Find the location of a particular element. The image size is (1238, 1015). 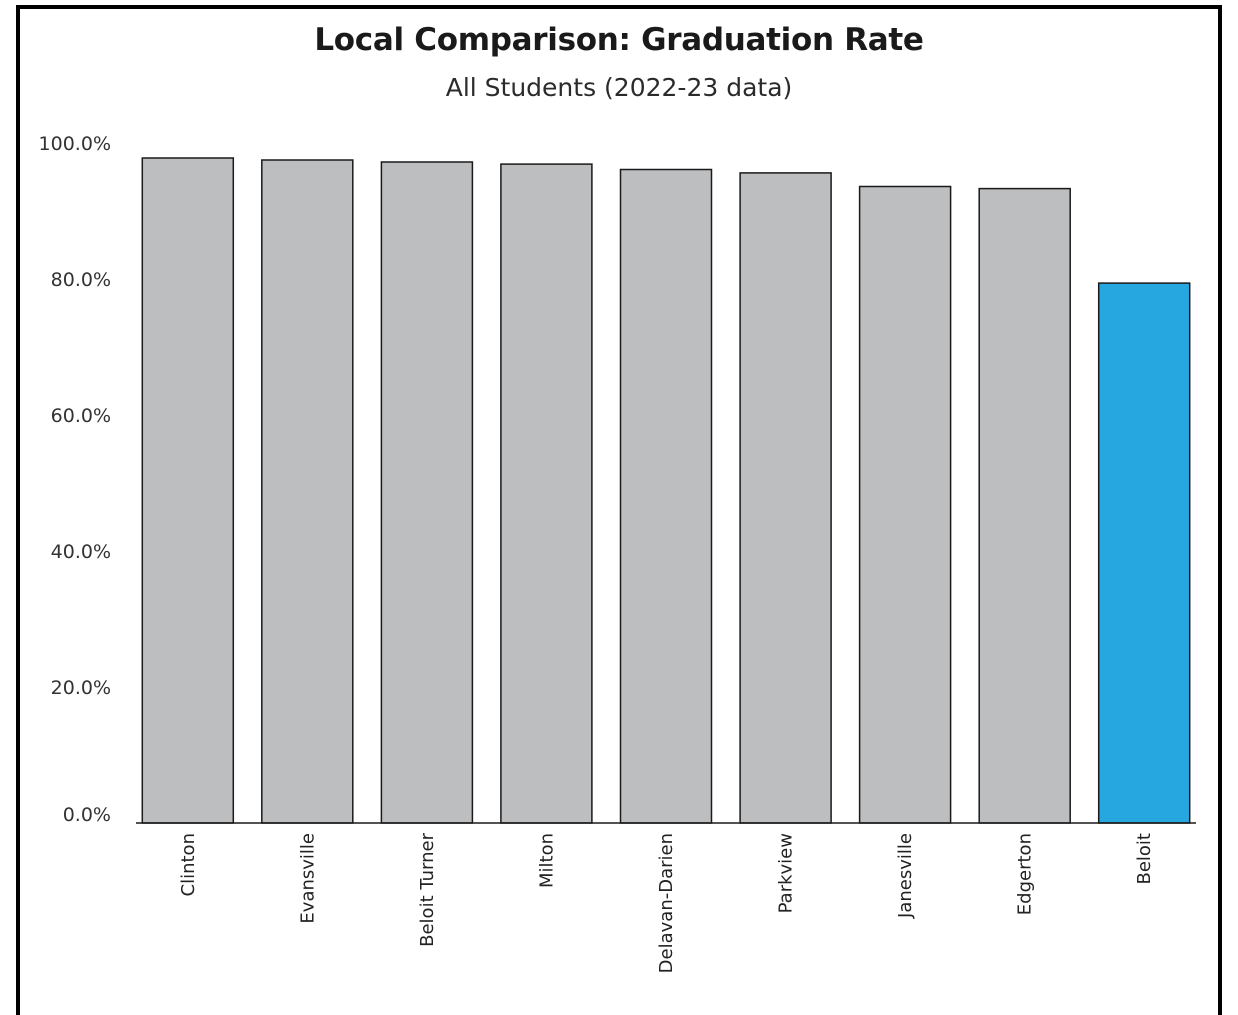

bar-edgerton is located at coordinates (1024, 505).